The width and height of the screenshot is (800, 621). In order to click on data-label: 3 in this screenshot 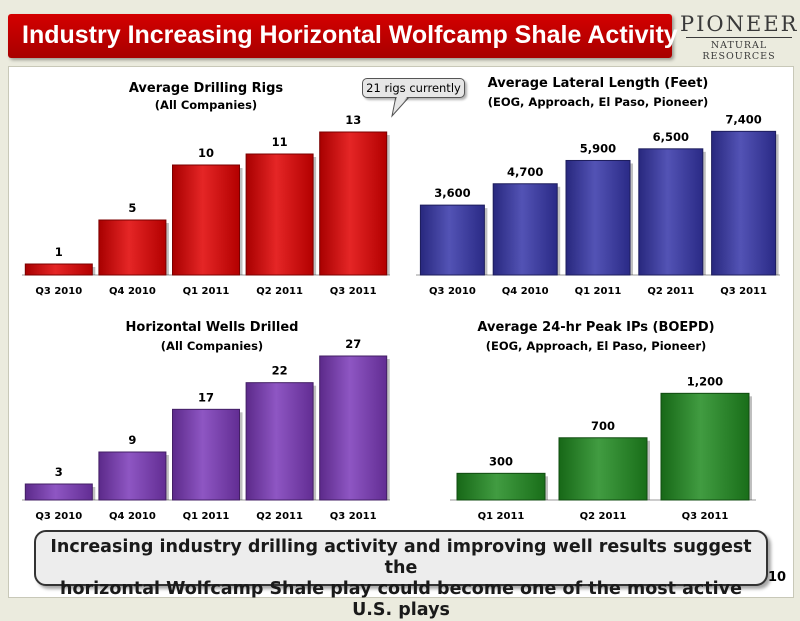, I will do `click(59, 472)`.